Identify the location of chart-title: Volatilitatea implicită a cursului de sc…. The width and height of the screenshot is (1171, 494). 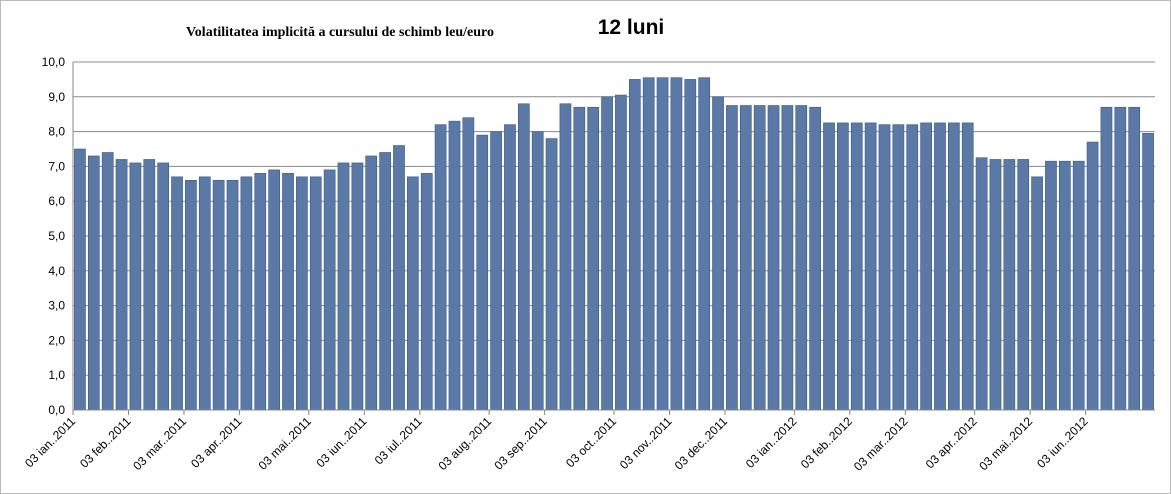
(340, 32).